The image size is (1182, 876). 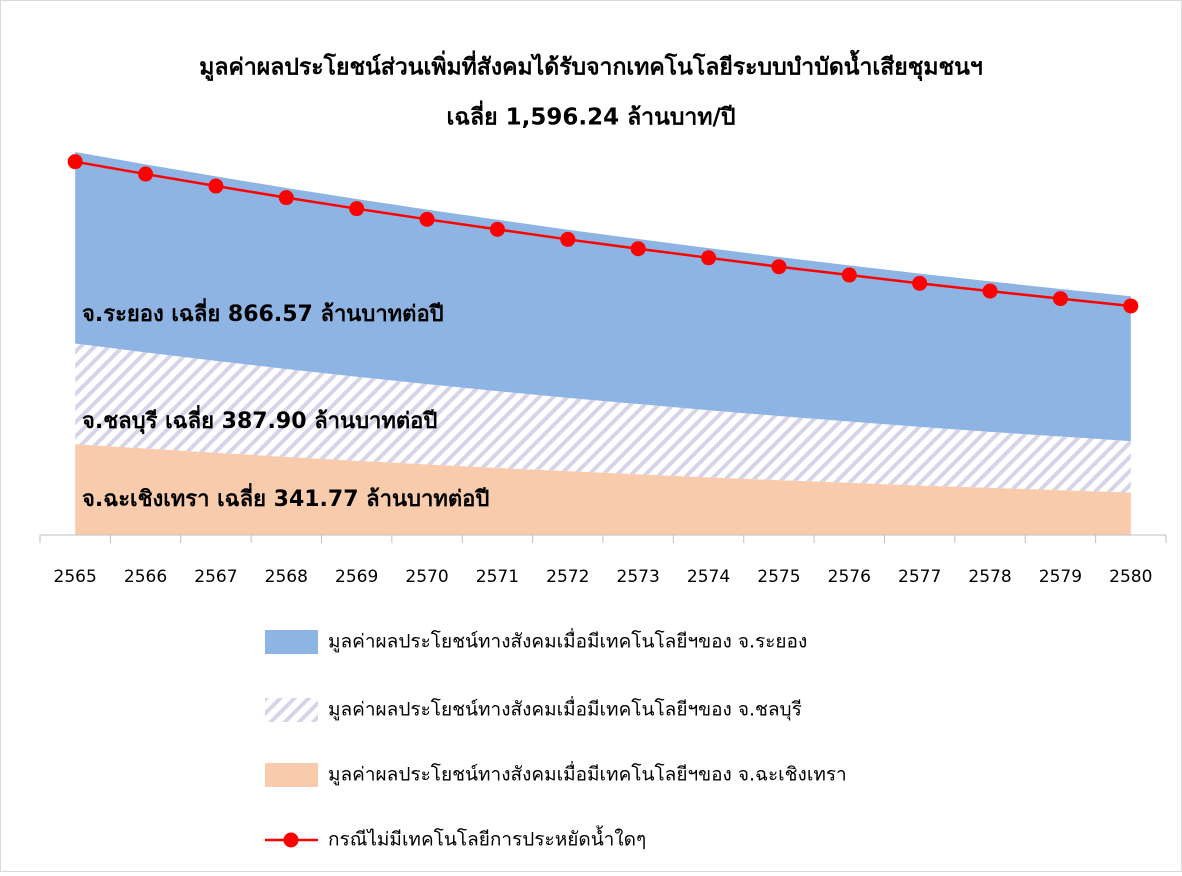 What do you see at coordinates (1060, 577) in the screenshot?
I see `x-tick-label: 2579` at bounding box center [1060, 577].